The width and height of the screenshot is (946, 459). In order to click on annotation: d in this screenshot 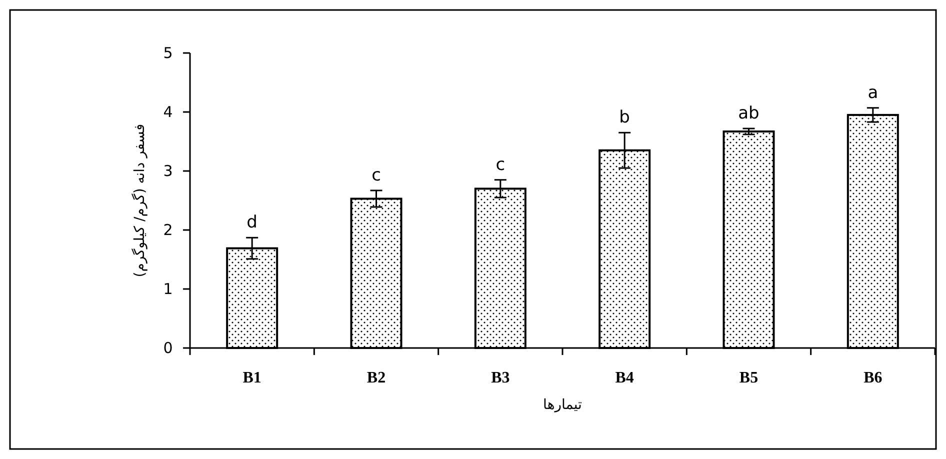, I will do `click(252, 222)`.